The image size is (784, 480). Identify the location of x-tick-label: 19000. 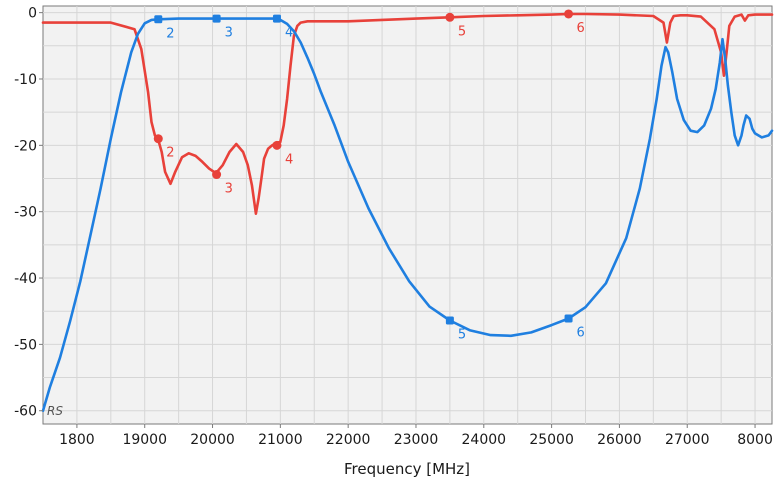
(144, 440).